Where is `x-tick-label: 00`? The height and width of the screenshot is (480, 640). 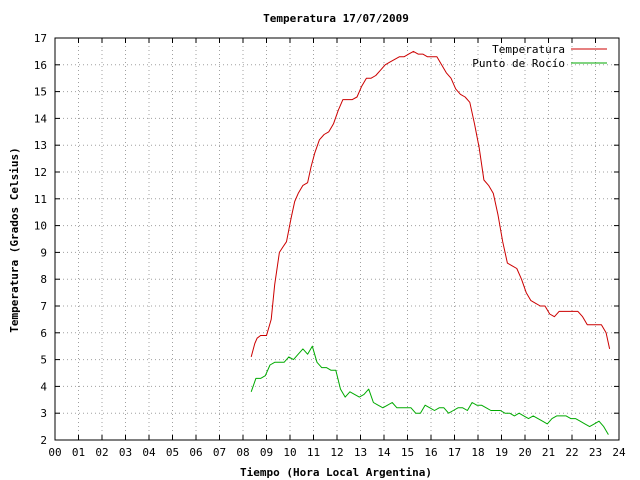 x-tick-label: 00 is located at coordinates (54, 452).